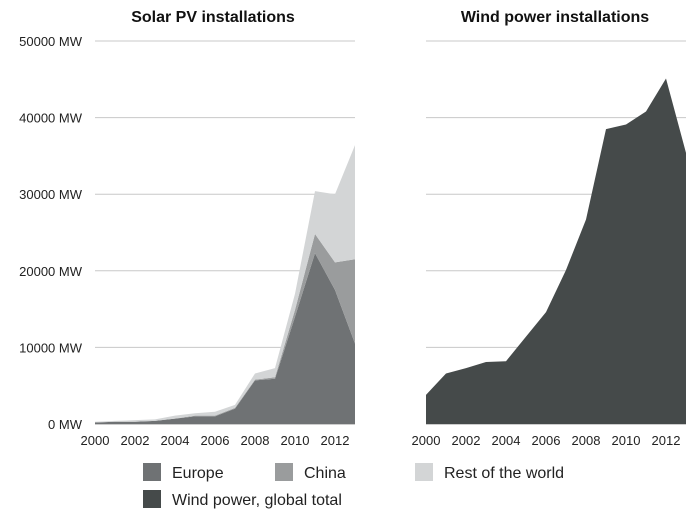 This screenshot has height=525, width=700. What do you see at coordinates (51, 41) in the screenshot?
I see `y-tick-label: 50000 MW` at bounding box center [51, 41].